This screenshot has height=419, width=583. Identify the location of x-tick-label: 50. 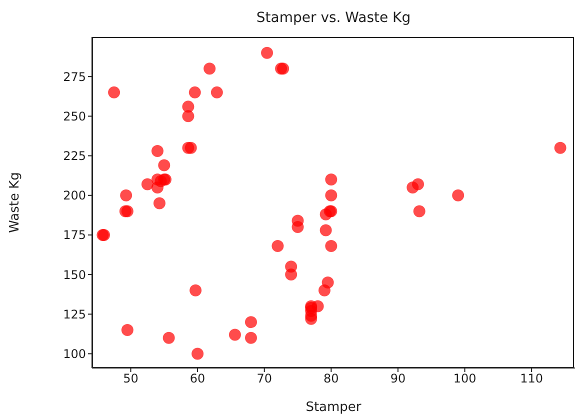
(130, 379).